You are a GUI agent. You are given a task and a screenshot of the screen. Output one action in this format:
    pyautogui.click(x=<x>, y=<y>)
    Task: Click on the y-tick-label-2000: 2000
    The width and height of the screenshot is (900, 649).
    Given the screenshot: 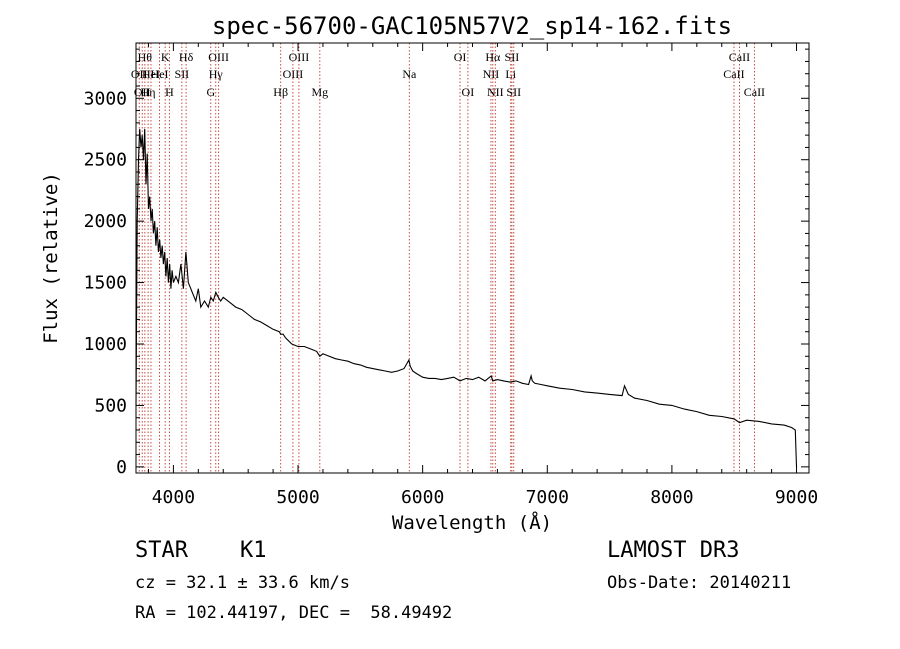 What is the action you would take?
    pyautogui.click(x=105, y=221)
    